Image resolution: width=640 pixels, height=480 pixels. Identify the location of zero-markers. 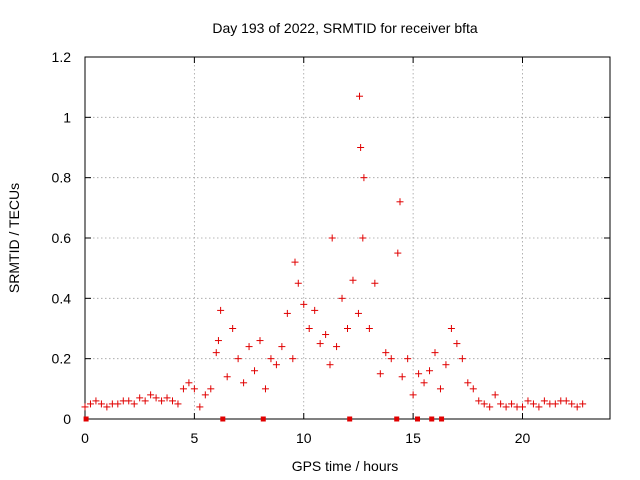
(264, 419).